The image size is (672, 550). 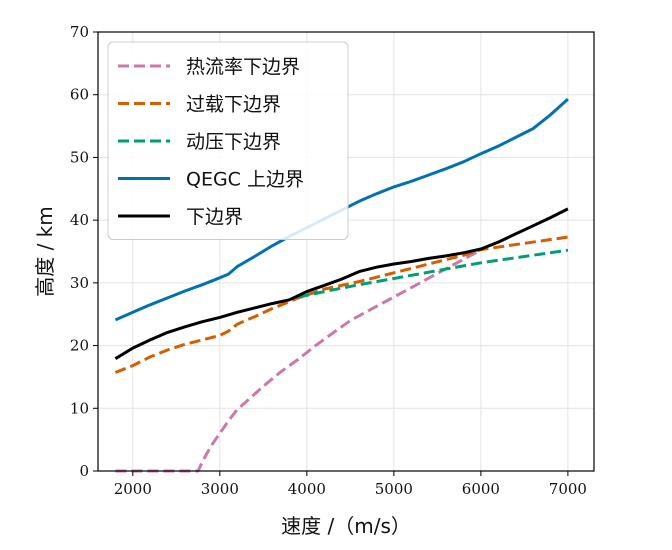 What do you see at coordinates (245, 180) in the screenshot?
I see `legend-label-4: QEGC 上边界` at bounding box center [245, 180].